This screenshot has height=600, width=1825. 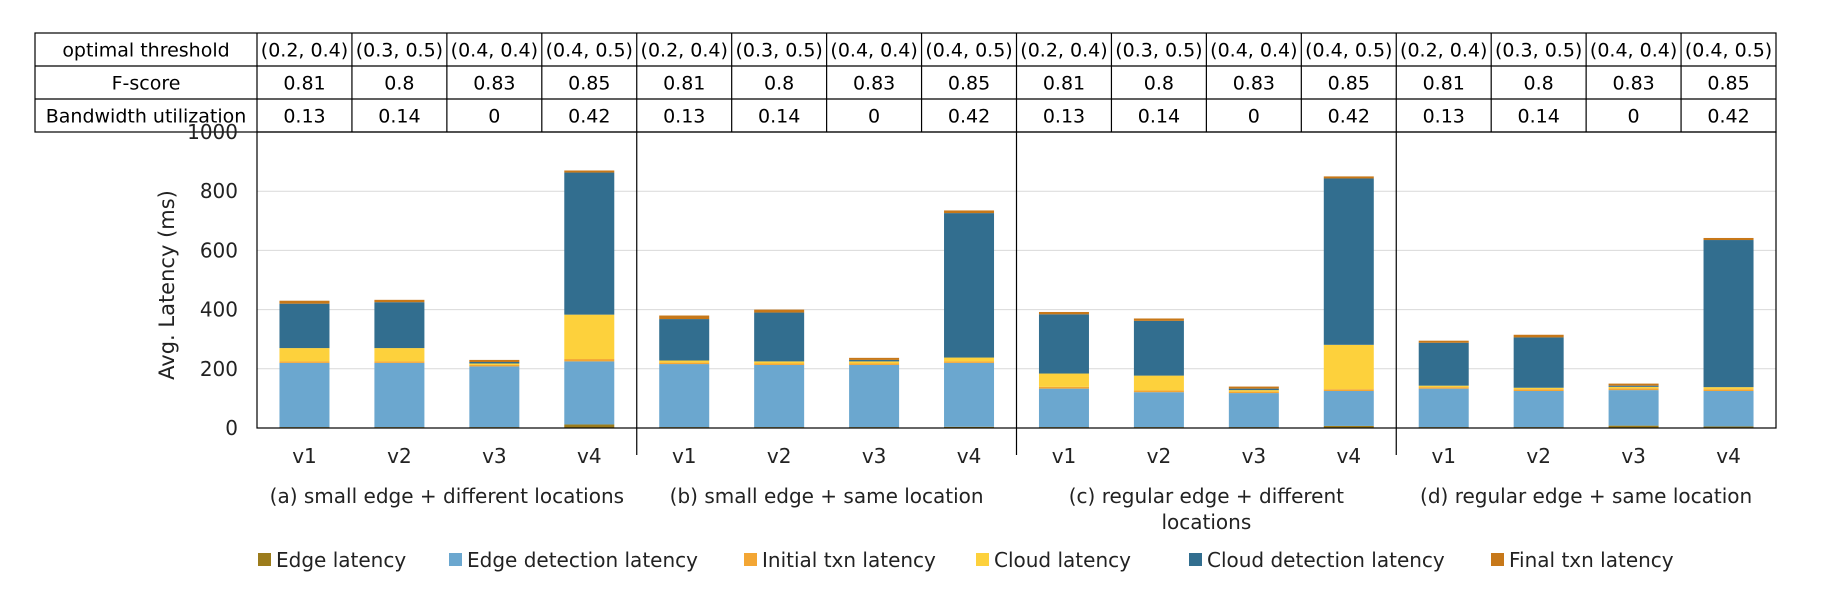 I want to click on y-tick-label: 400, so click(x=219, y=310).